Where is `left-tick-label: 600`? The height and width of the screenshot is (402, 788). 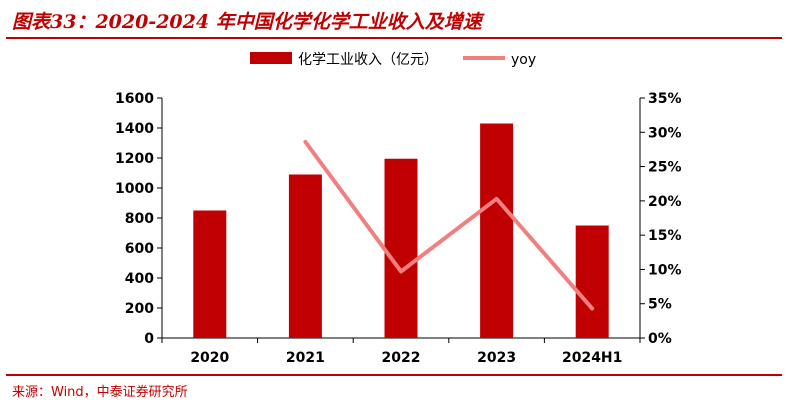
left-tick-label: 600 is located at coordinates (139, 249).